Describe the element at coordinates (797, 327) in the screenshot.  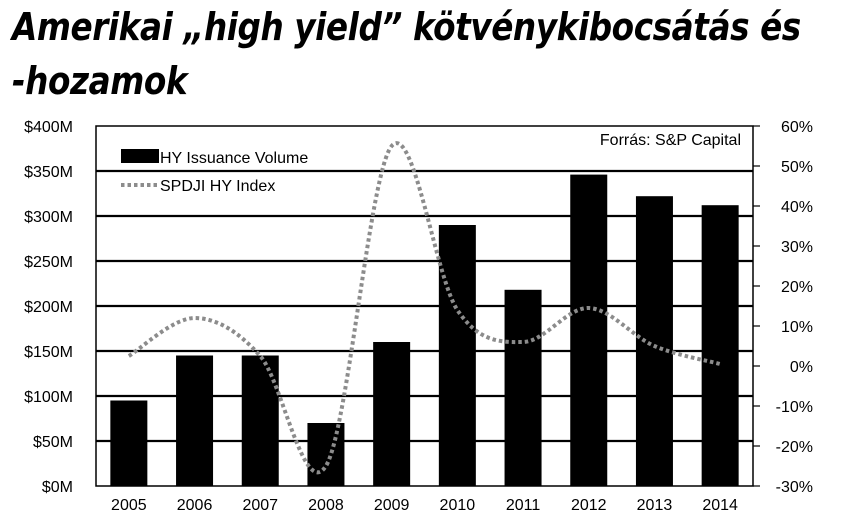
I see `right-tick-label: 10%` at that location.